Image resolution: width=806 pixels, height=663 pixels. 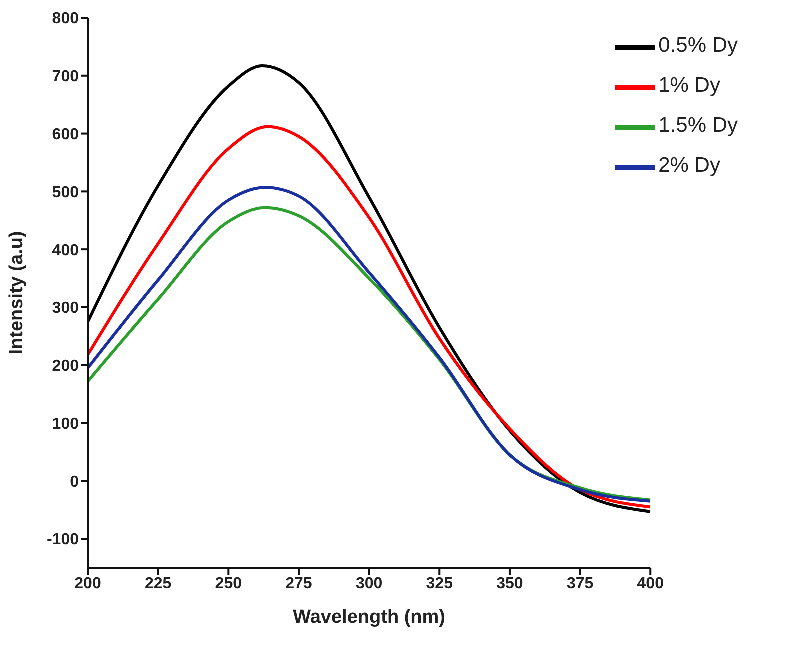 What do you see at coordinates (66, 135) in the screenshot?
I see `y-tick-label: 600` at bounding box center [66, 135].